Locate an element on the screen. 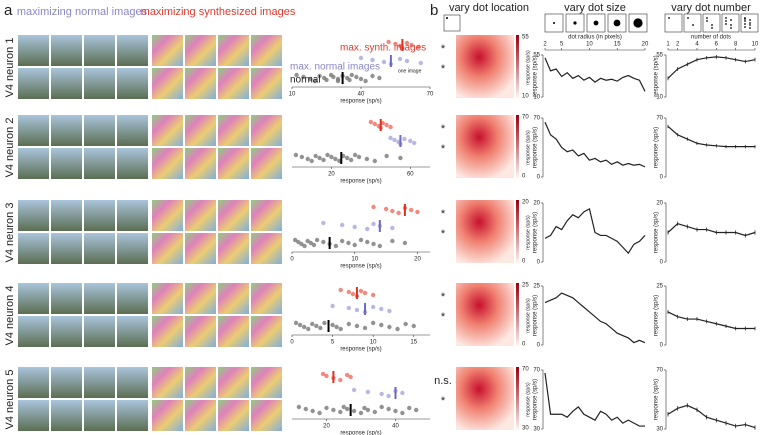  x-tick-label: 20 is located at coordinates (331, 175).